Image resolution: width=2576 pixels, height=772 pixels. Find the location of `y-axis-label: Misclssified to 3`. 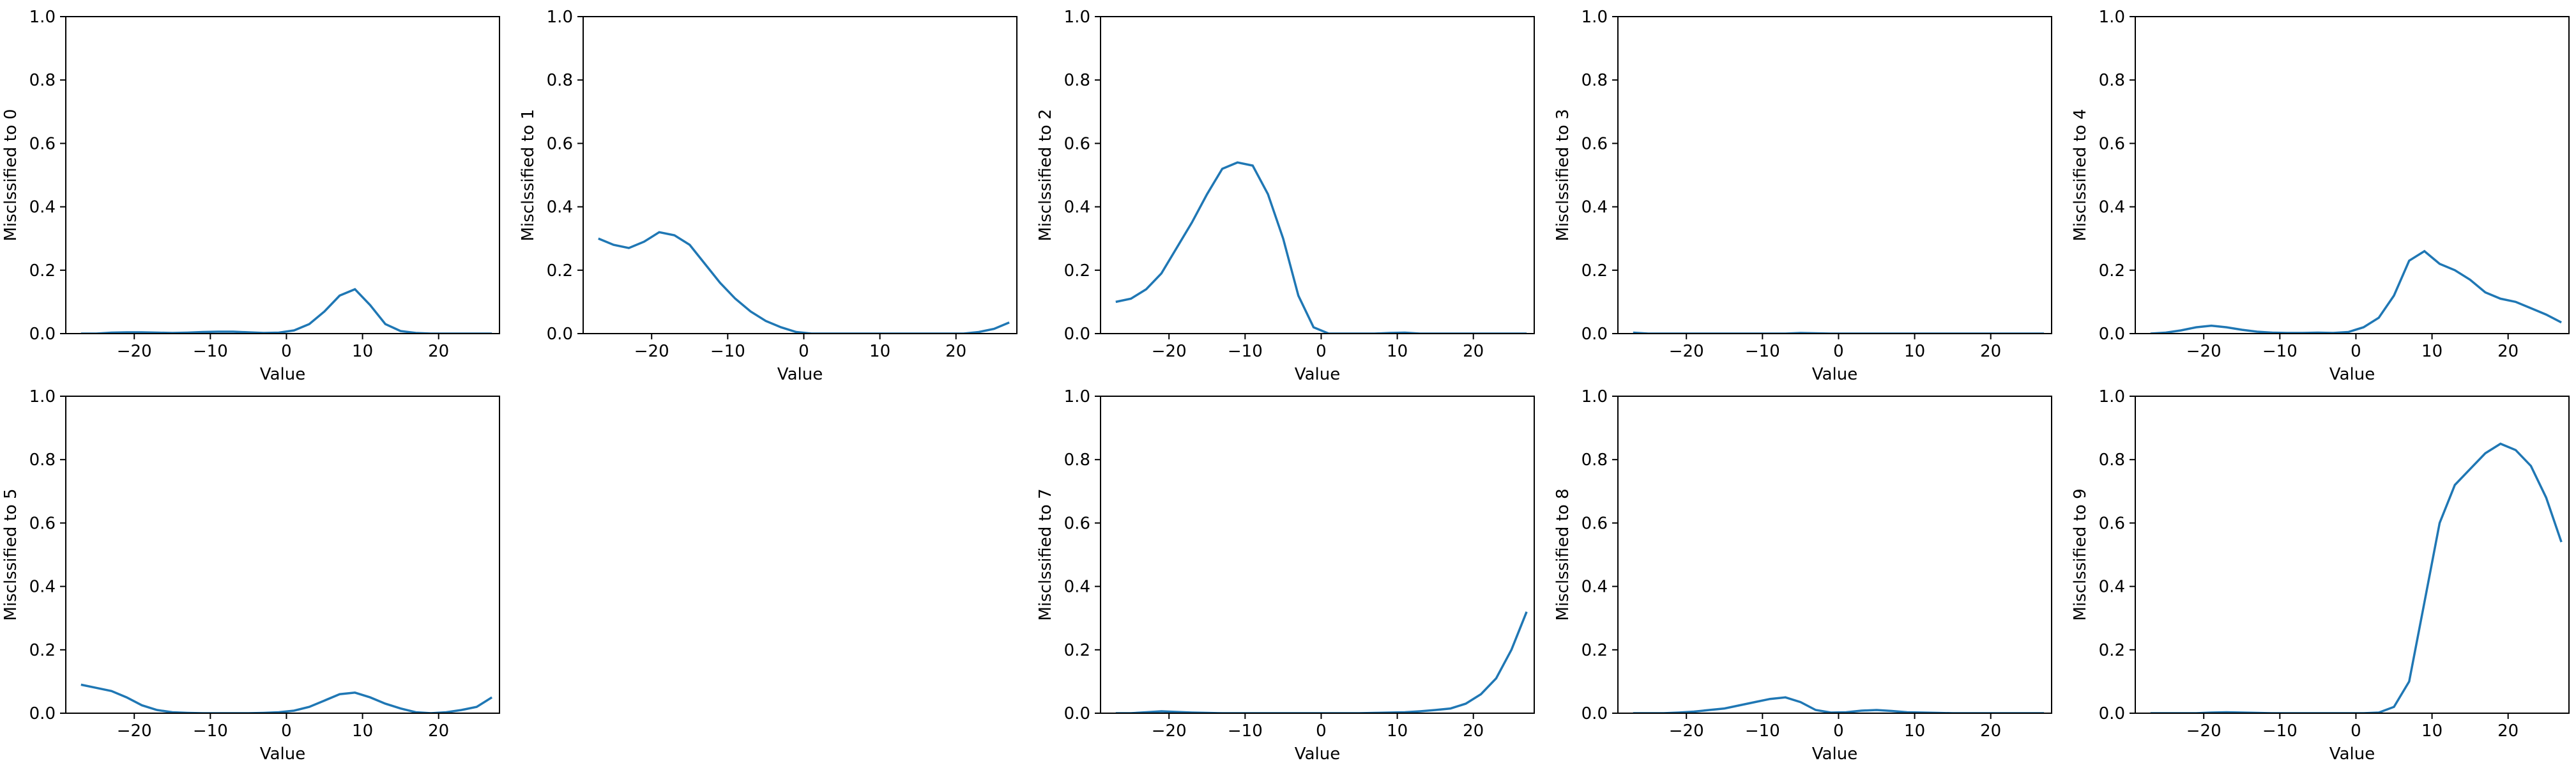

y-axis-label: Misclssified to 3 is located at coordinates (1563, 175).